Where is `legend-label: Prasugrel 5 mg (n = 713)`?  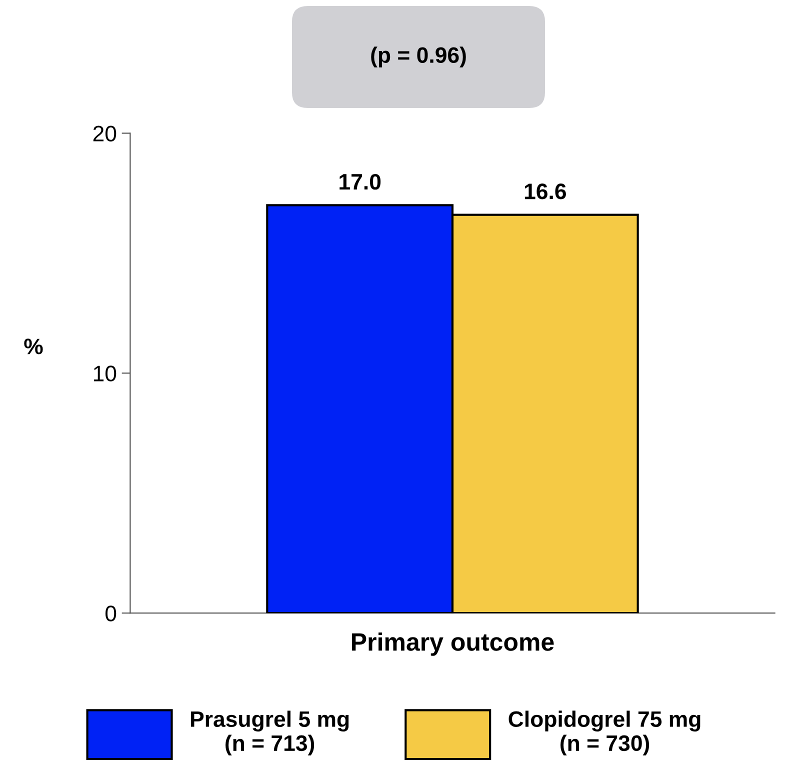 legend-label: Prasugrel 5 mg (n = 713) is located at coordinates (270, 733).